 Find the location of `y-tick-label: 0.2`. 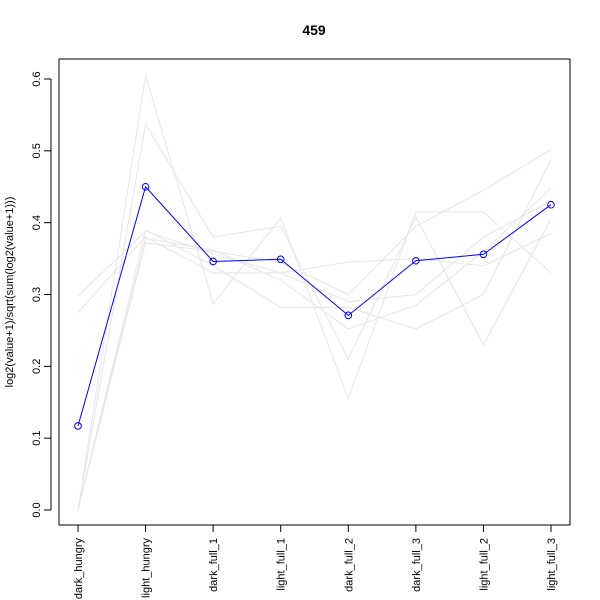

y-tick-label: 0.2 is located at coordinates (37, 366).